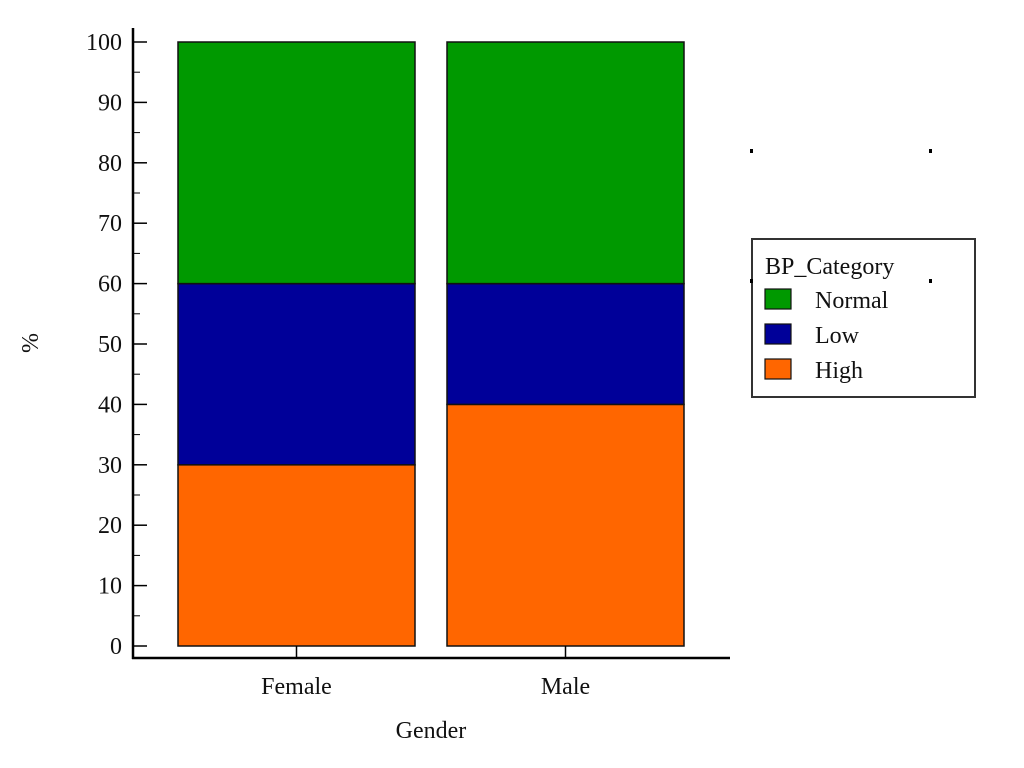  Describe the element at coordinates (296, 374) in the screenshot. I see `bar-female-low` at that location.